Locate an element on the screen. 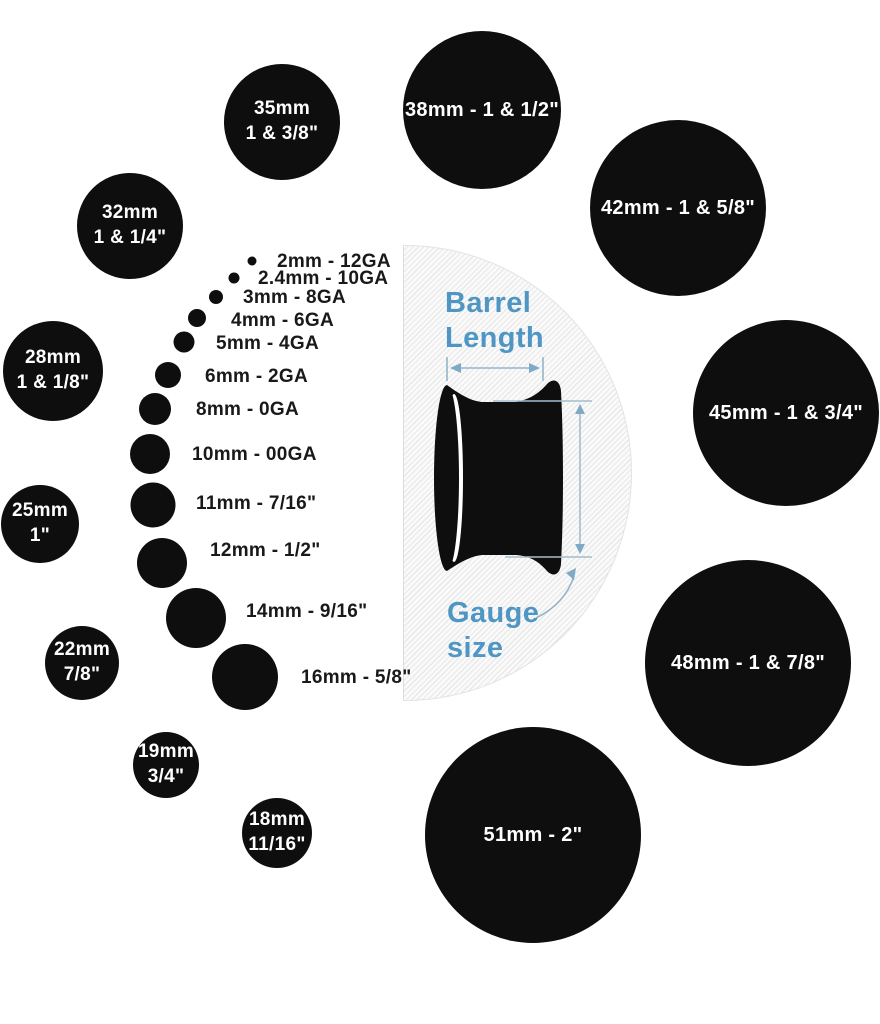 This screenshot has width=880, height=1024. gauge-dot-6mm is located at coordinates (168, 375).